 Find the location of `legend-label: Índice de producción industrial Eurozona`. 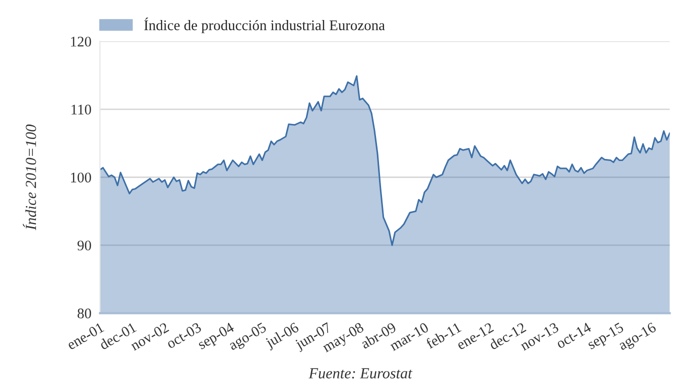

legend-label: Índice de producción industrial Eurozona is located at coordinates (264, 26).